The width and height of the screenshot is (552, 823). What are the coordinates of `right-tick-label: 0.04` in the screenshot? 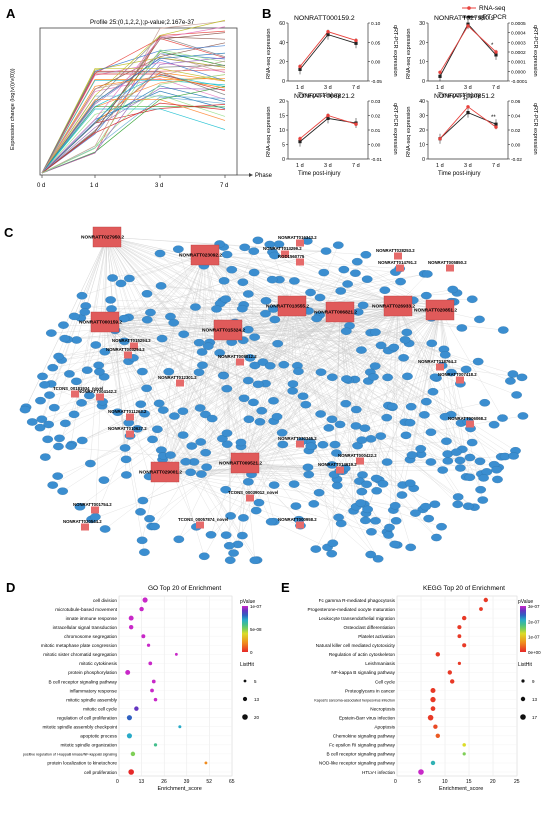 It's located at (516, 117).